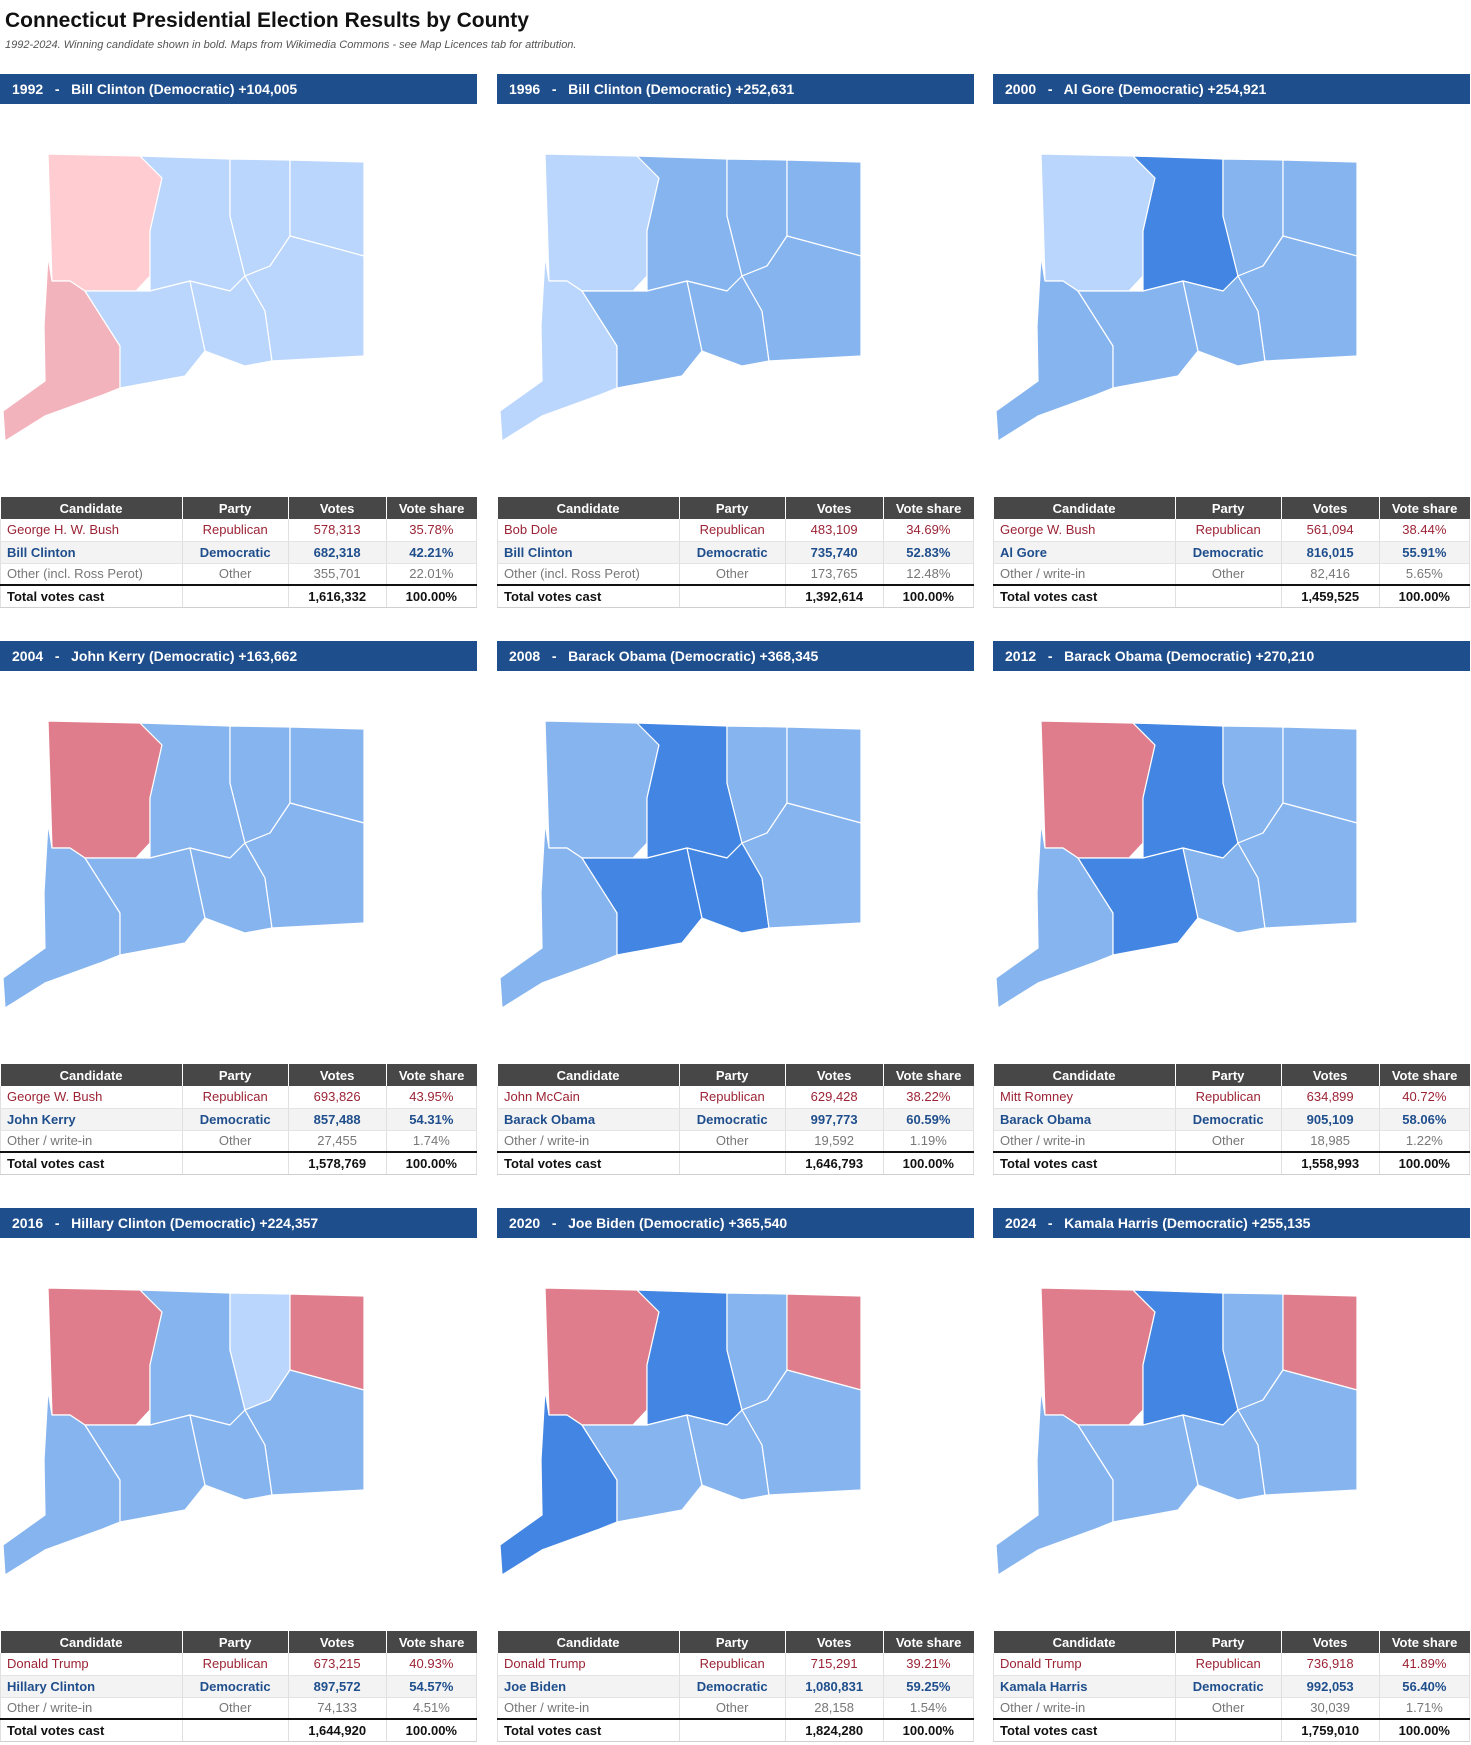  Describe the element at coordinates (588, 1686) in the screenshot. I see `candidate-cell: Joe Biden` at that location.